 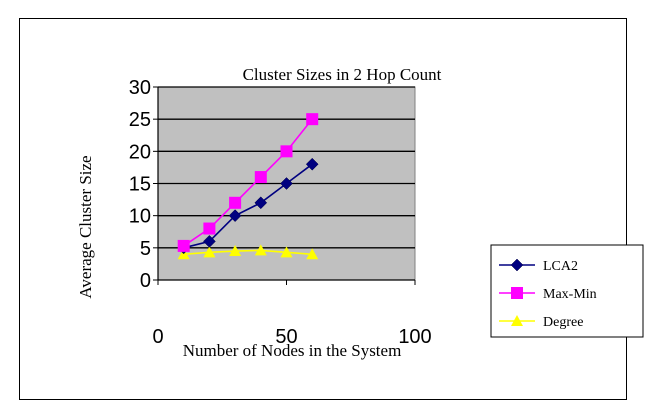 I want to click on series-degree, so click(x=248, y=252).